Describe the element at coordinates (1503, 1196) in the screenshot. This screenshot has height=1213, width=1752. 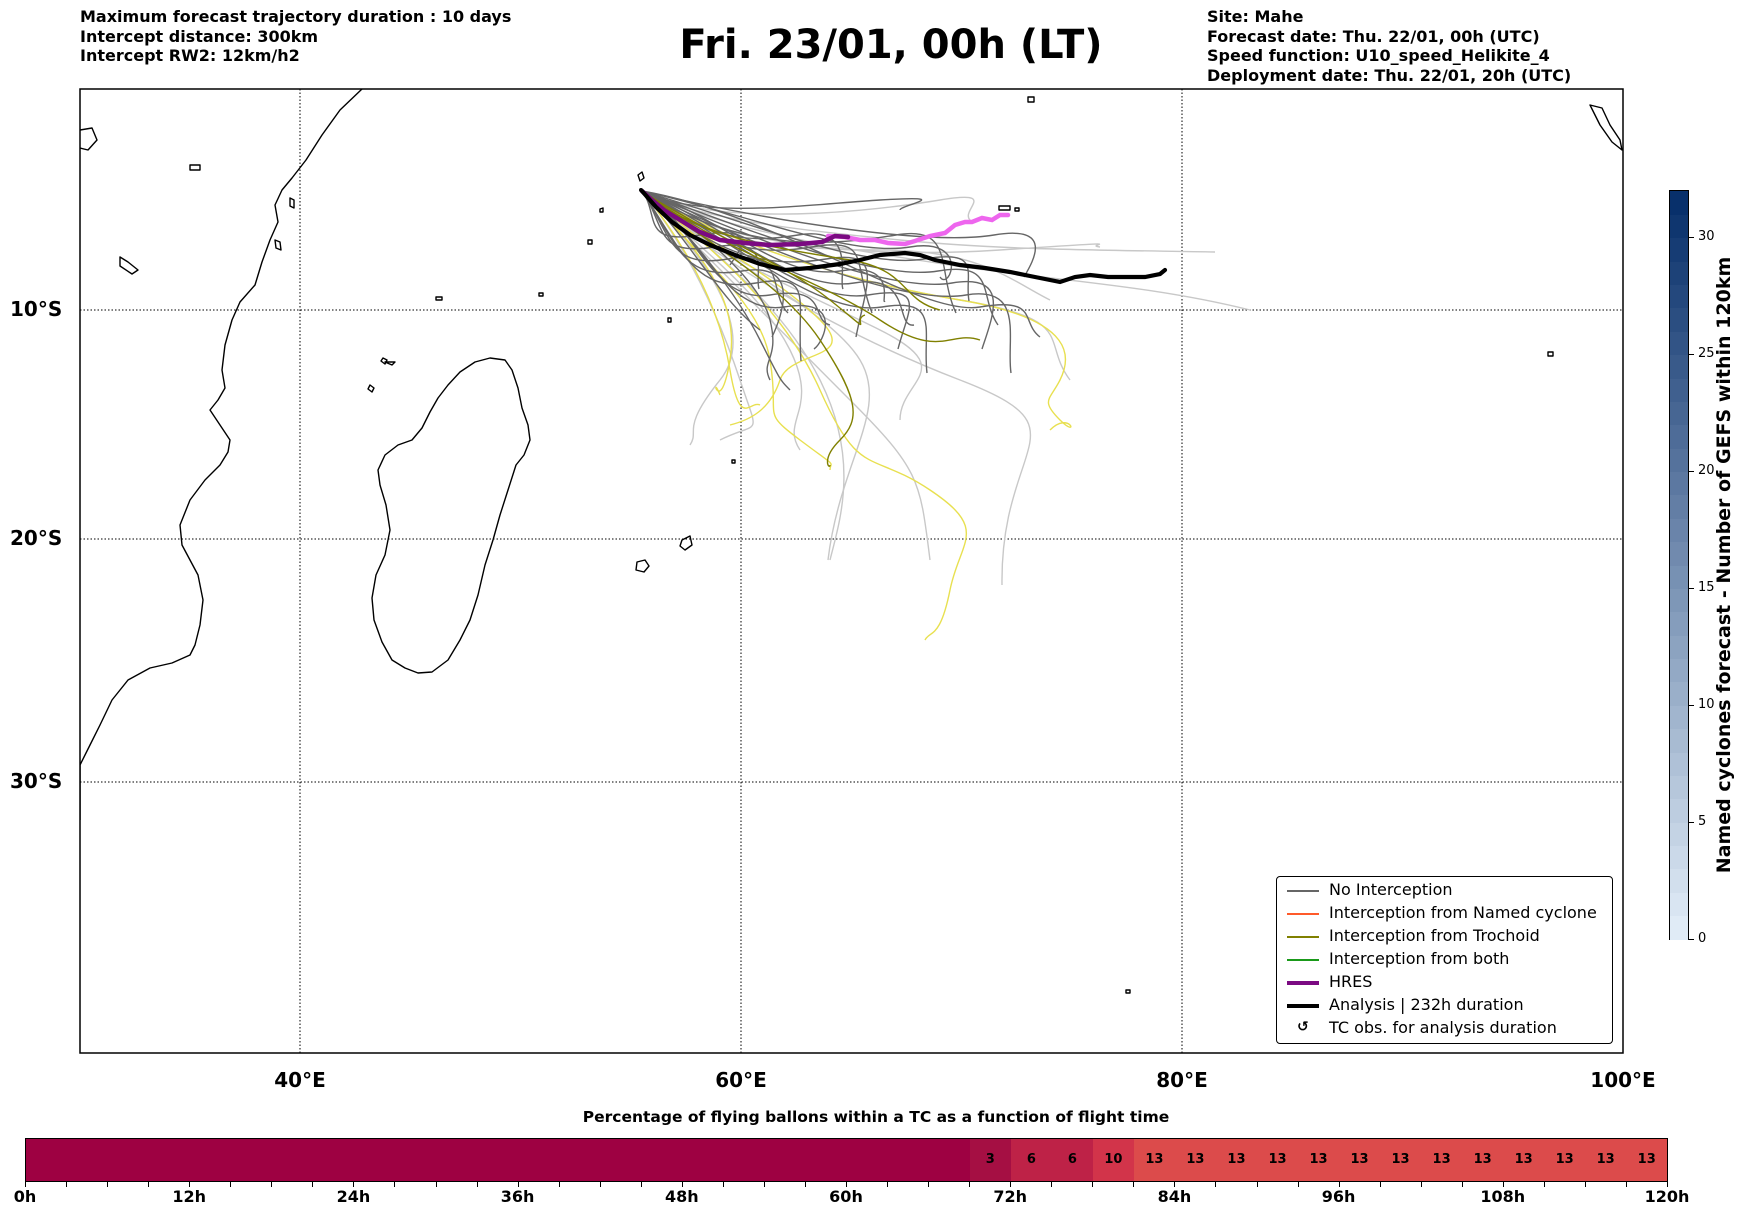
I see `percentage-axis-label: 108h` at that location.